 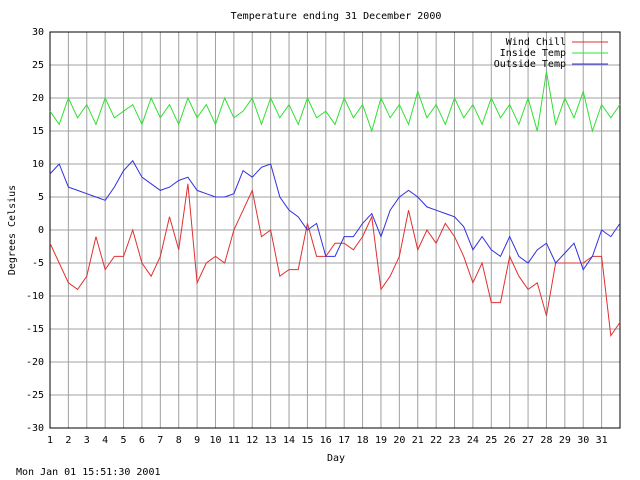 I want to click on x-tick-label: 14, so click(x=289, y=440).